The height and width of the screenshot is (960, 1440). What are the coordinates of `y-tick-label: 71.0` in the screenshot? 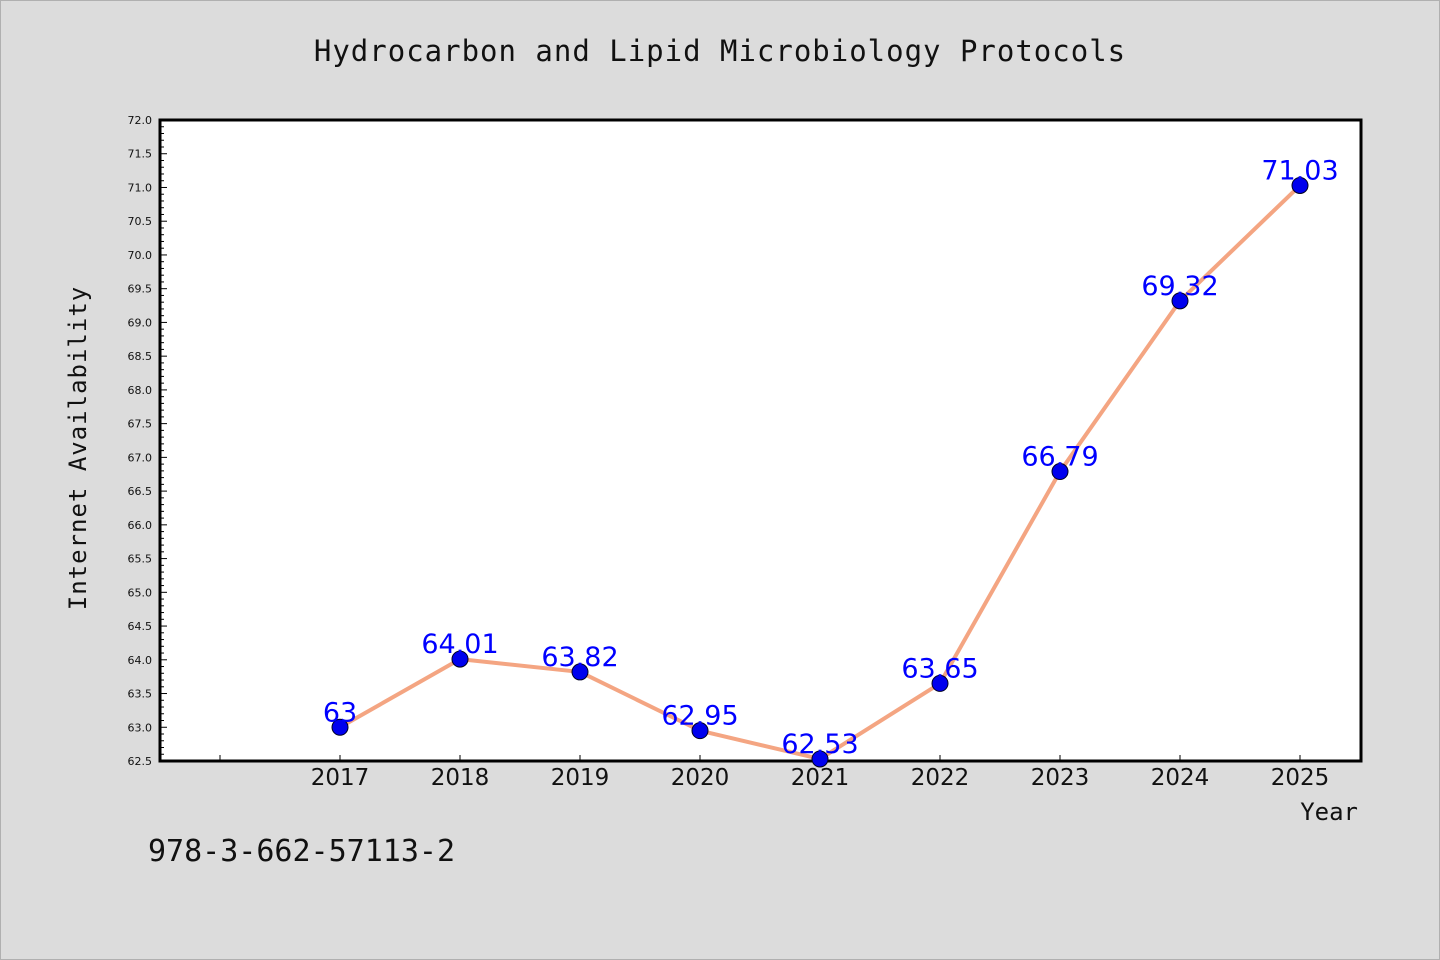 It's located at (140, 187).